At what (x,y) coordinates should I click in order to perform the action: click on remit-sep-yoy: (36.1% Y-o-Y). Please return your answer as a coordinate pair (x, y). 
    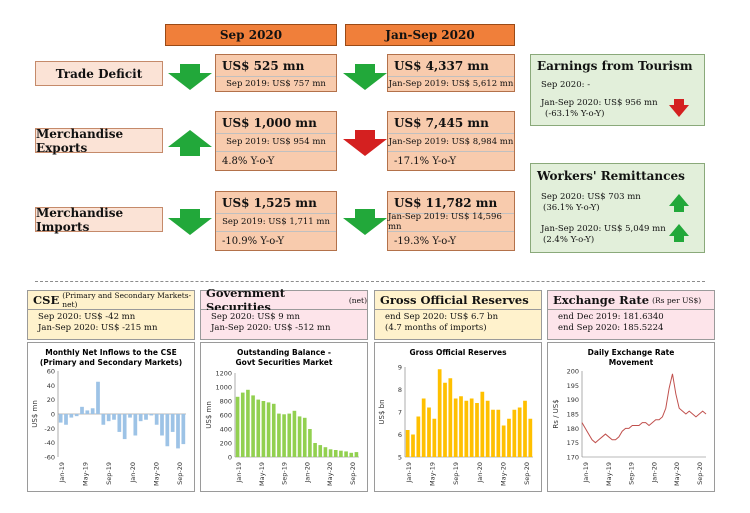
    Looking at the image, I should click on (571, 208).